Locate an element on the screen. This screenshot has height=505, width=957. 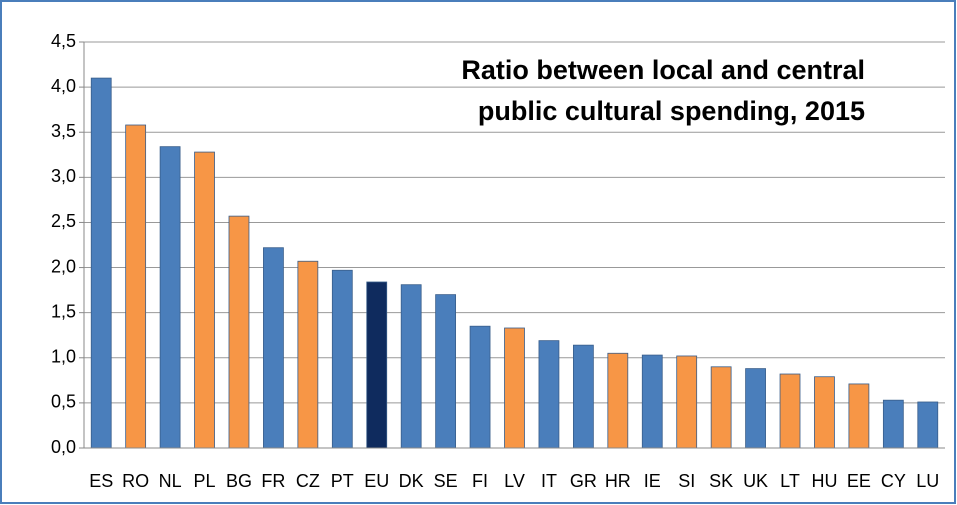
y-tick-label: 0,0 is located at coordinates (63, 447).